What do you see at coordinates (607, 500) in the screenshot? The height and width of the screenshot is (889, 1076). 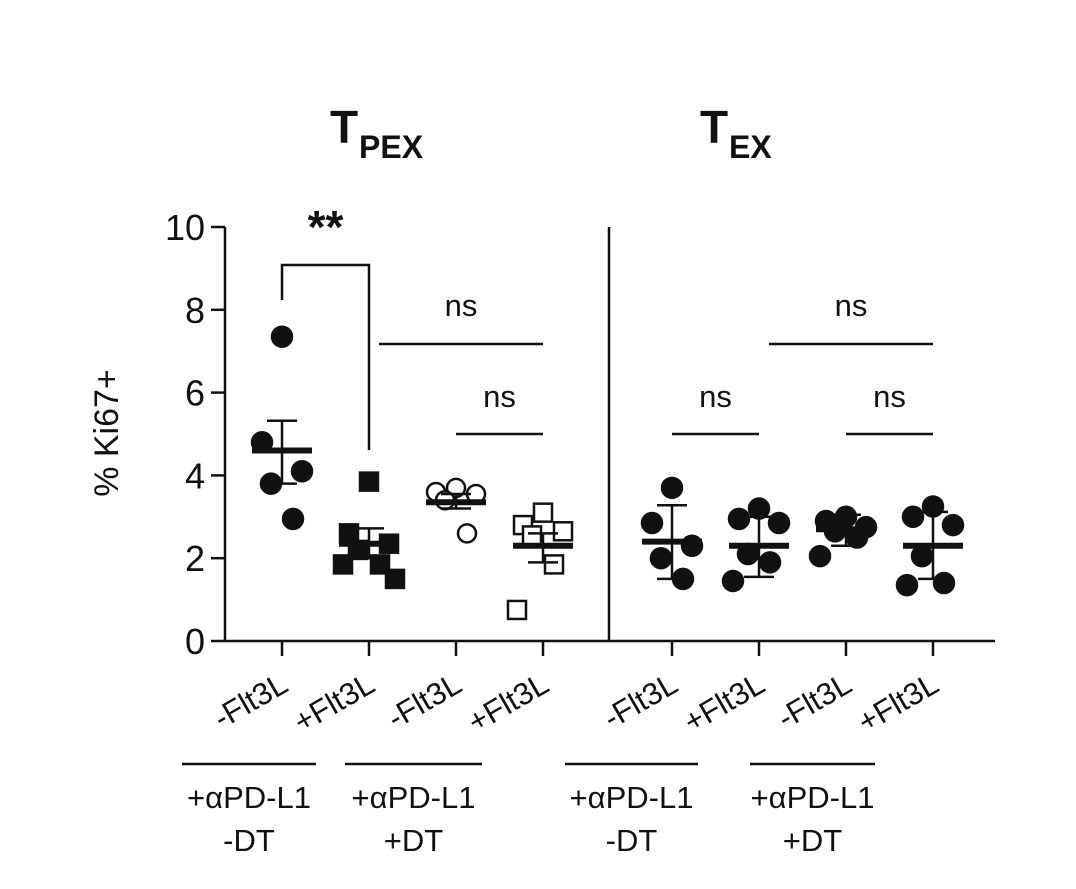 I see `mean-sem-bars` at bounding box center [607, 500].